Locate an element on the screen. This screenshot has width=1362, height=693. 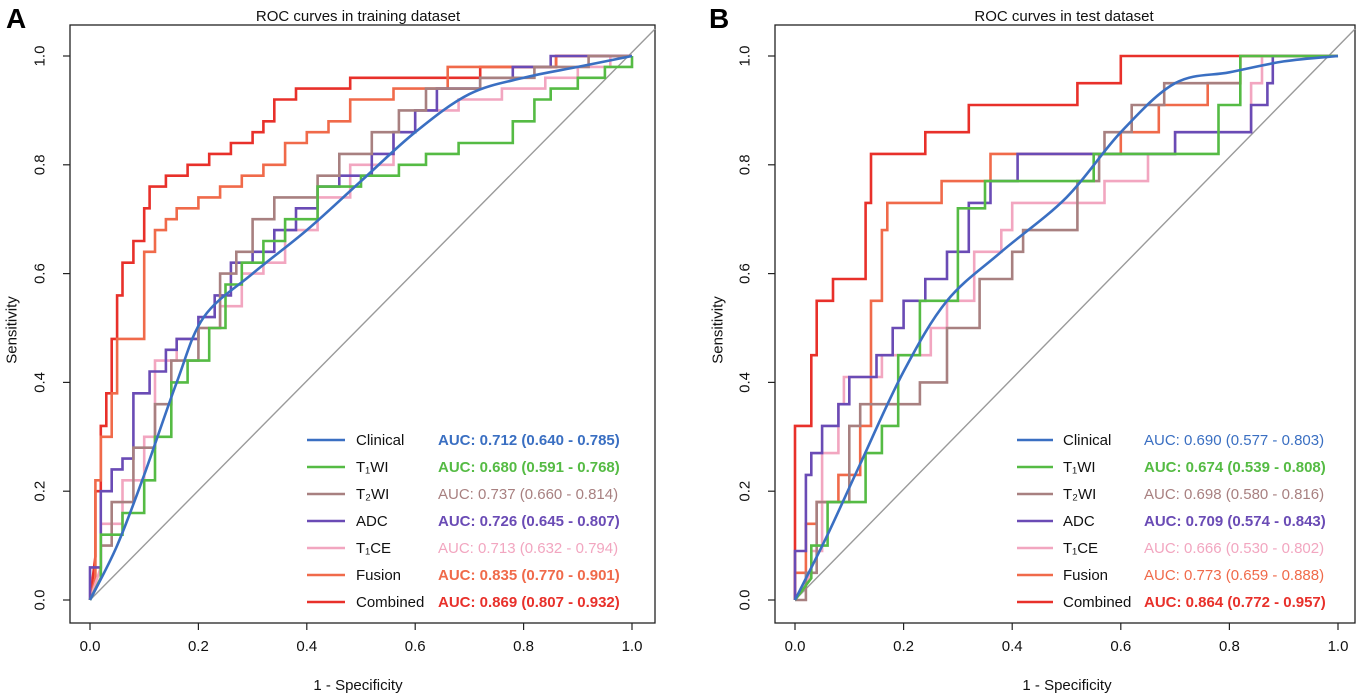
legend-auc-fusion: AUC: 0.835 (0.770 - 0.901) is located at coordinates (529, 575).